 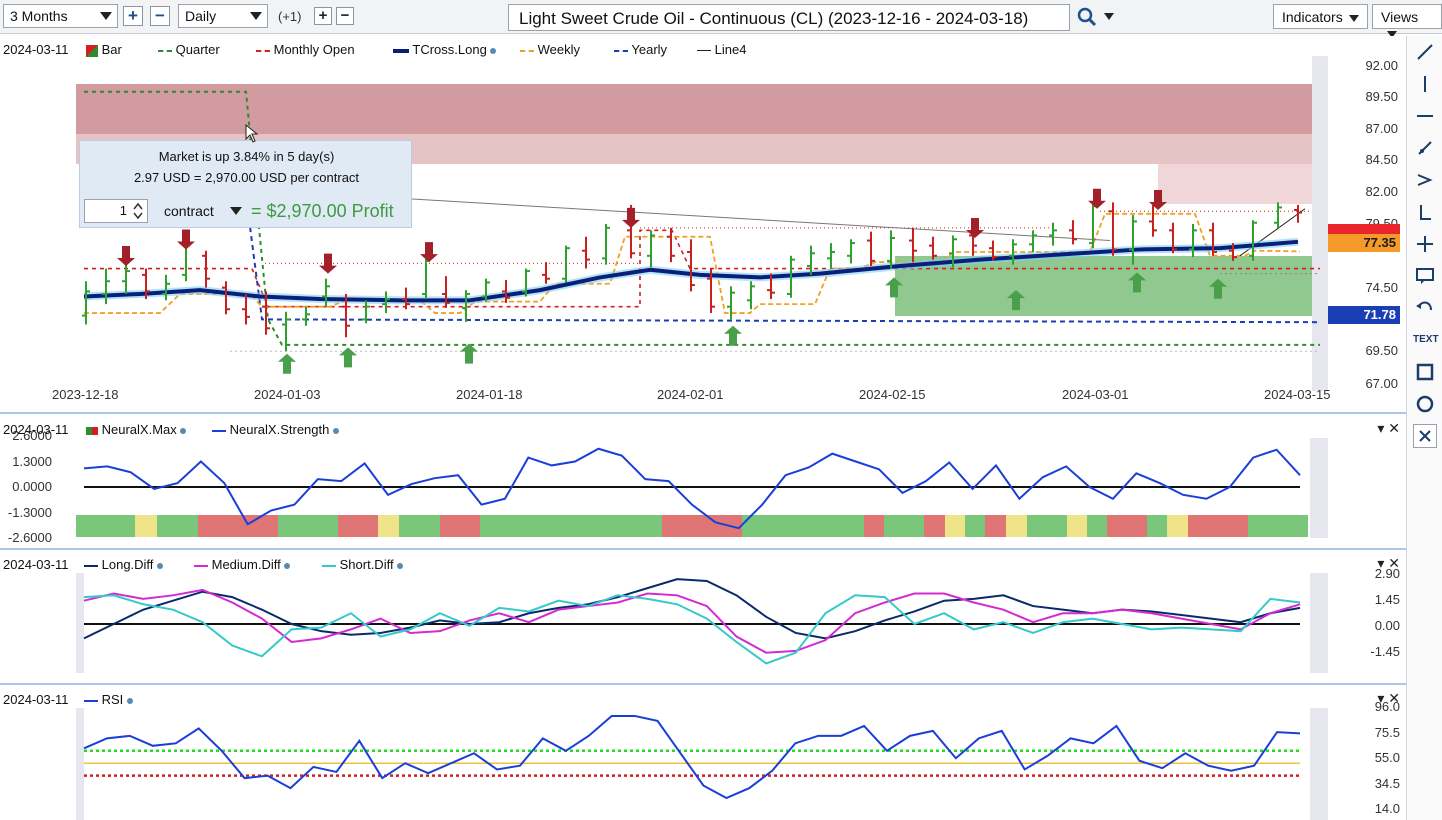 I want to click on quantity-stepper: 1, so click(x=116, y=211).